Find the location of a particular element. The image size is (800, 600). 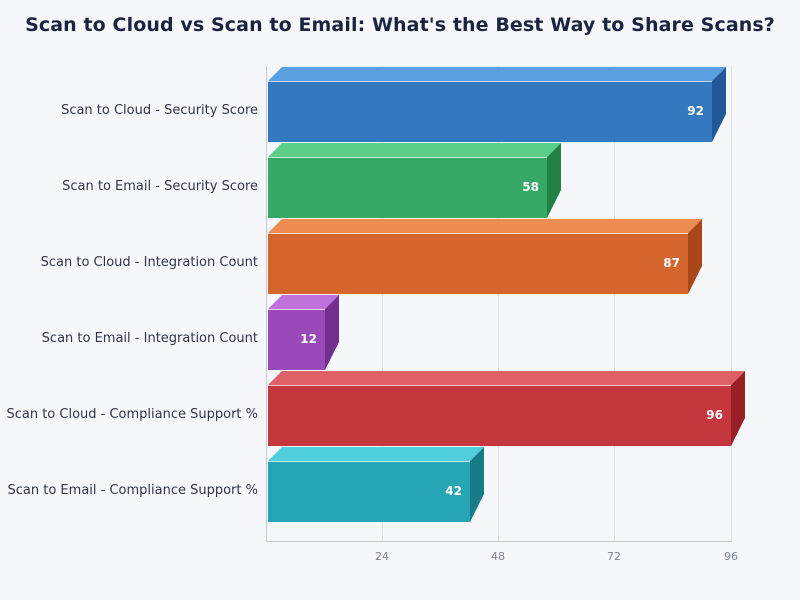

bar-value-label: 58 is located at coordinates (530, 187).